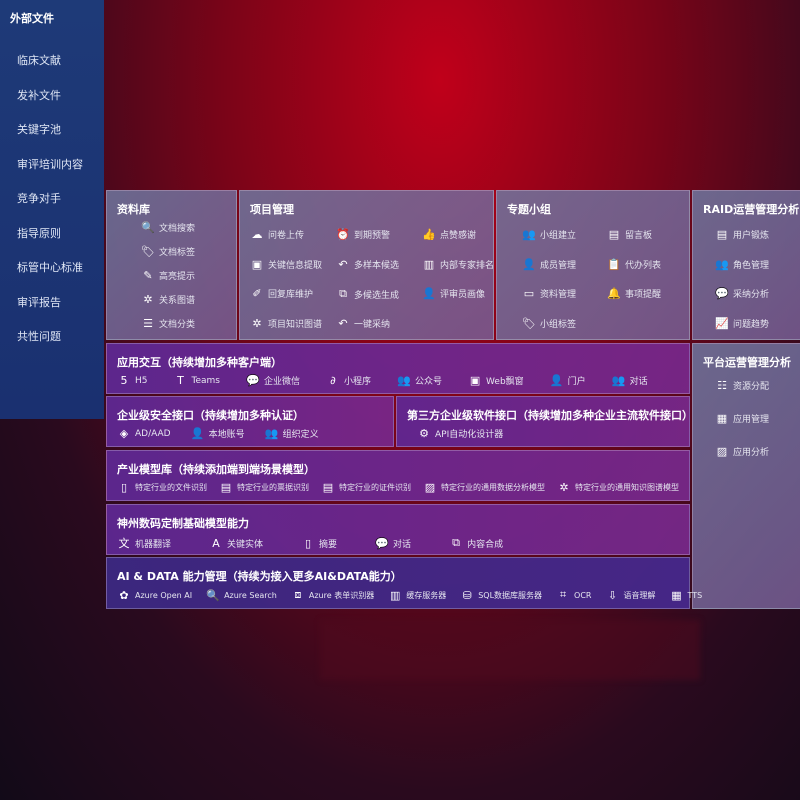 Image resolution: width=800 pixels, height=800 pixels. What do you see at coordinates (429, 382) in the screenshot?
I see `item-label: 公众号` at bounding box center [429, 382].